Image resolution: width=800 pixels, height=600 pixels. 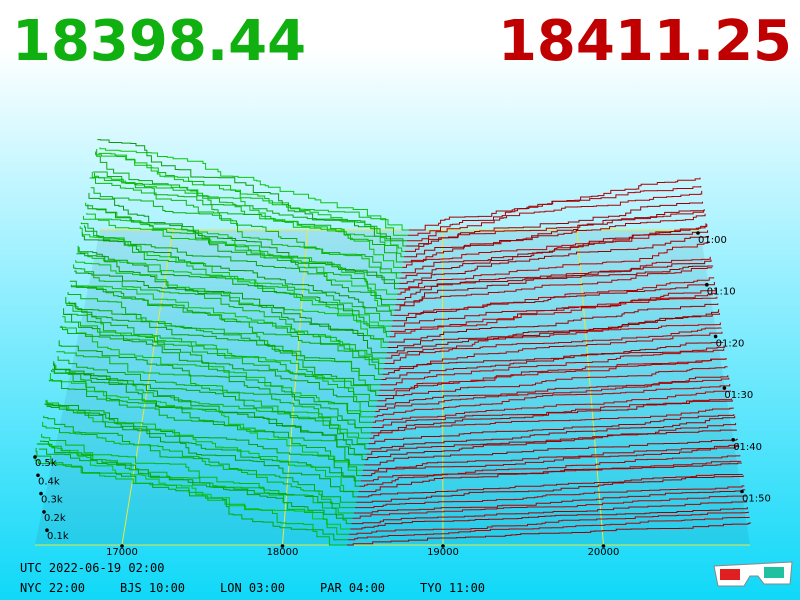 What do you see at coordinates (159, 41) in the screenshot?
I see `bid-price: 18398.44` at bounding box center [159, 41].